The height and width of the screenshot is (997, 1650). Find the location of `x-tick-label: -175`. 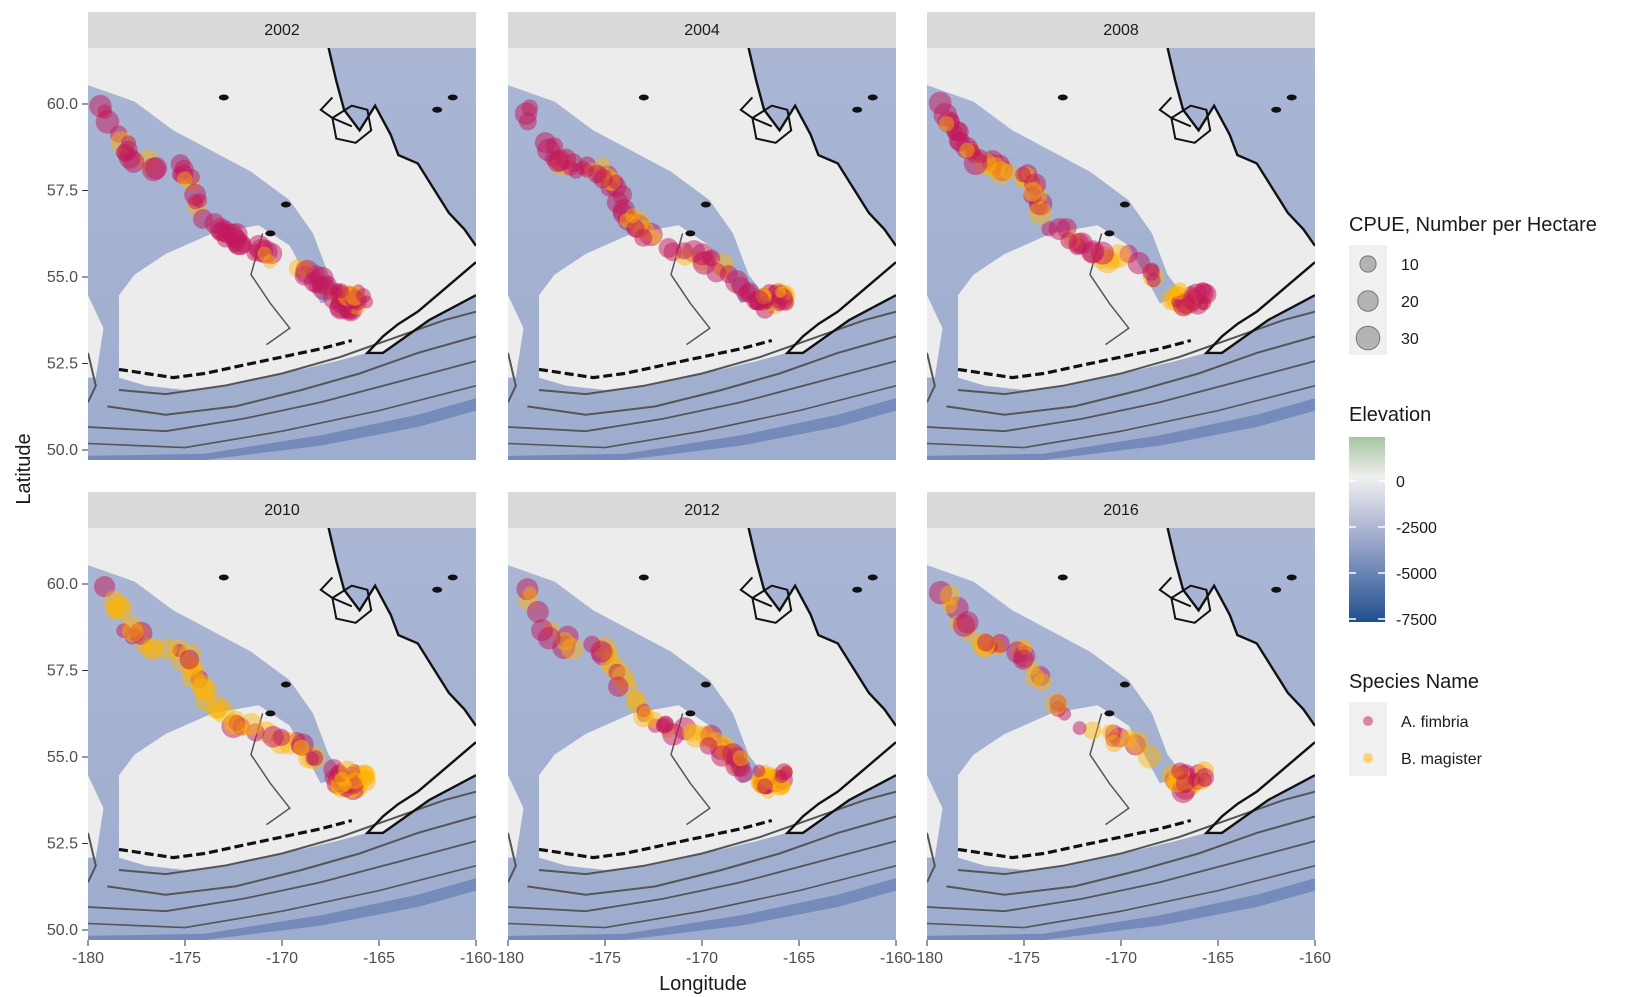

x-tick-label: -175 is located at coordinates (605, 958).